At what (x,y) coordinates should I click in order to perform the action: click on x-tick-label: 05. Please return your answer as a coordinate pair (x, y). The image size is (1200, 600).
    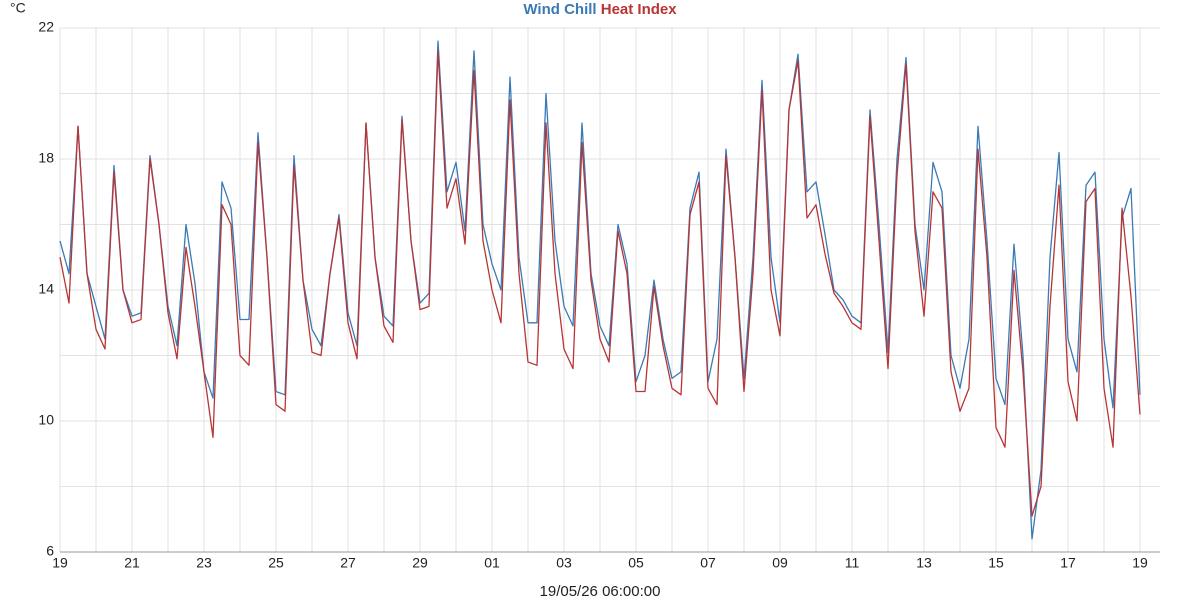
    Looking at the image, I should click on (636, 563).